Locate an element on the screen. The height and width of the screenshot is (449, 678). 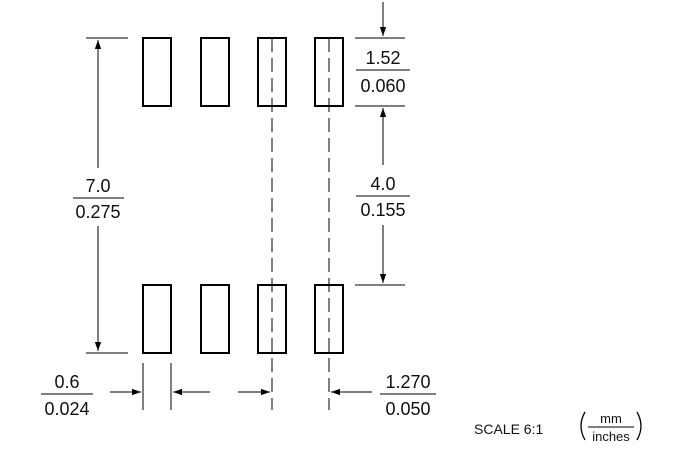
pad-width-mm: 0.6 is located at coordinates (66, 382).